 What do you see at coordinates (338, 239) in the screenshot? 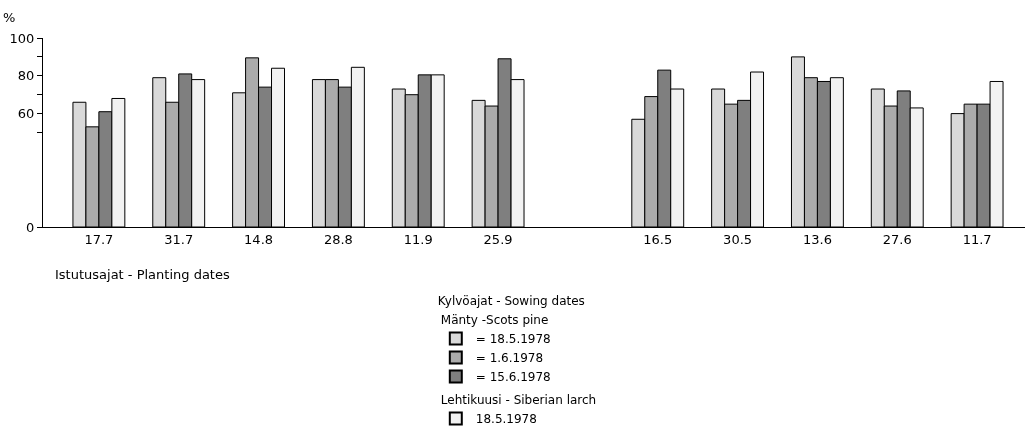
I see `x-tick-label: 28.8` at bounding box center [338, 239].